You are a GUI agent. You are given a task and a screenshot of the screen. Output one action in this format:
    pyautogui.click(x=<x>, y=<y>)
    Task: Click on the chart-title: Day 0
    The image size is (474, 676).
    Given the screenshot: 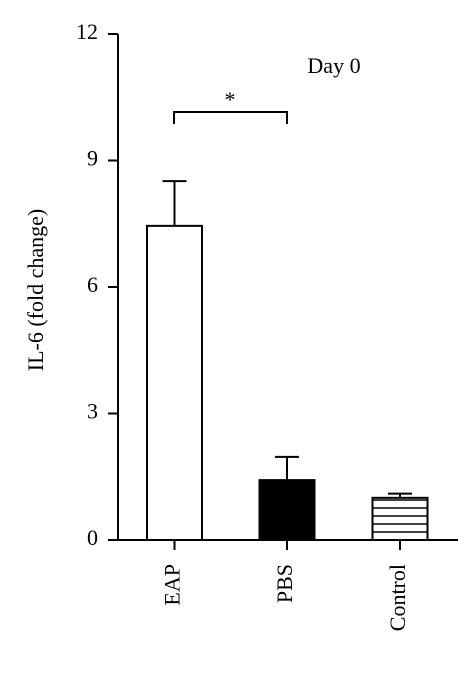 What is the action you would take?
    pyautogui.click(x=333, y=65)
    